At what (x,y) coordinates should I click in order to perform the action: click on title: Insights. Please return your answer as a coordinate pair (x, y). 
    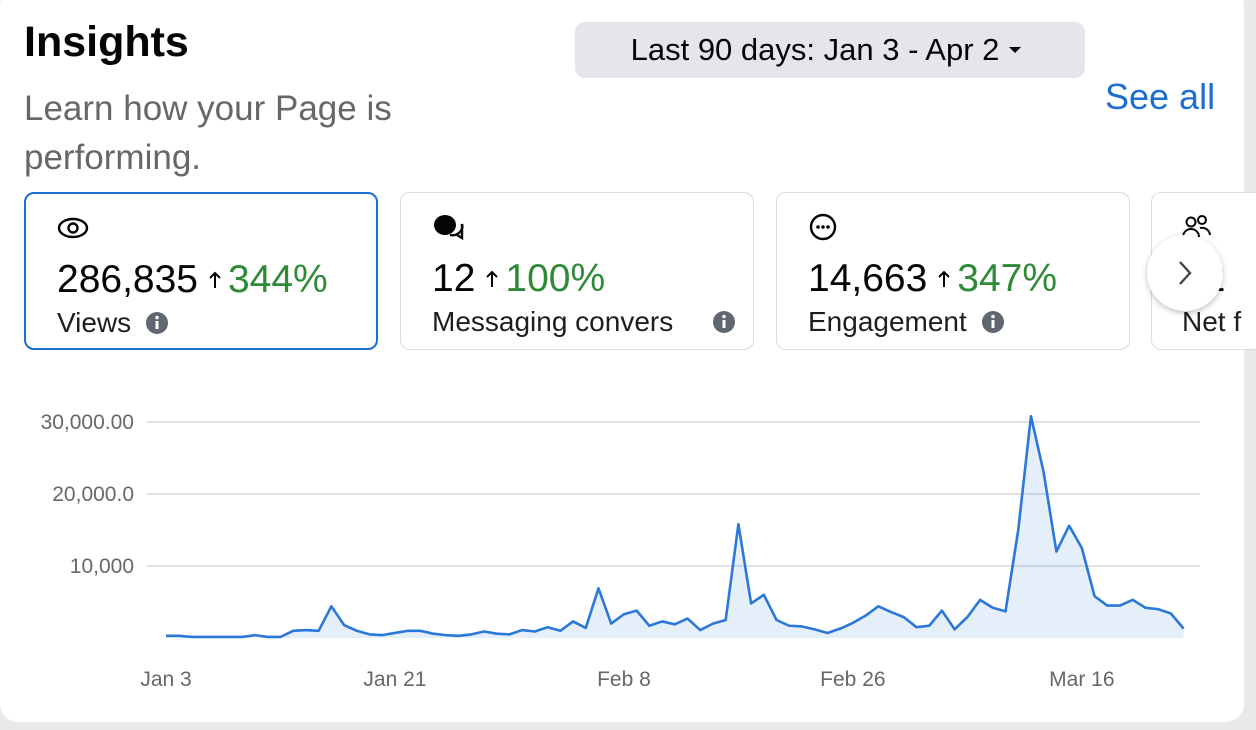
    Looking at the image, I should click on (106, 42).